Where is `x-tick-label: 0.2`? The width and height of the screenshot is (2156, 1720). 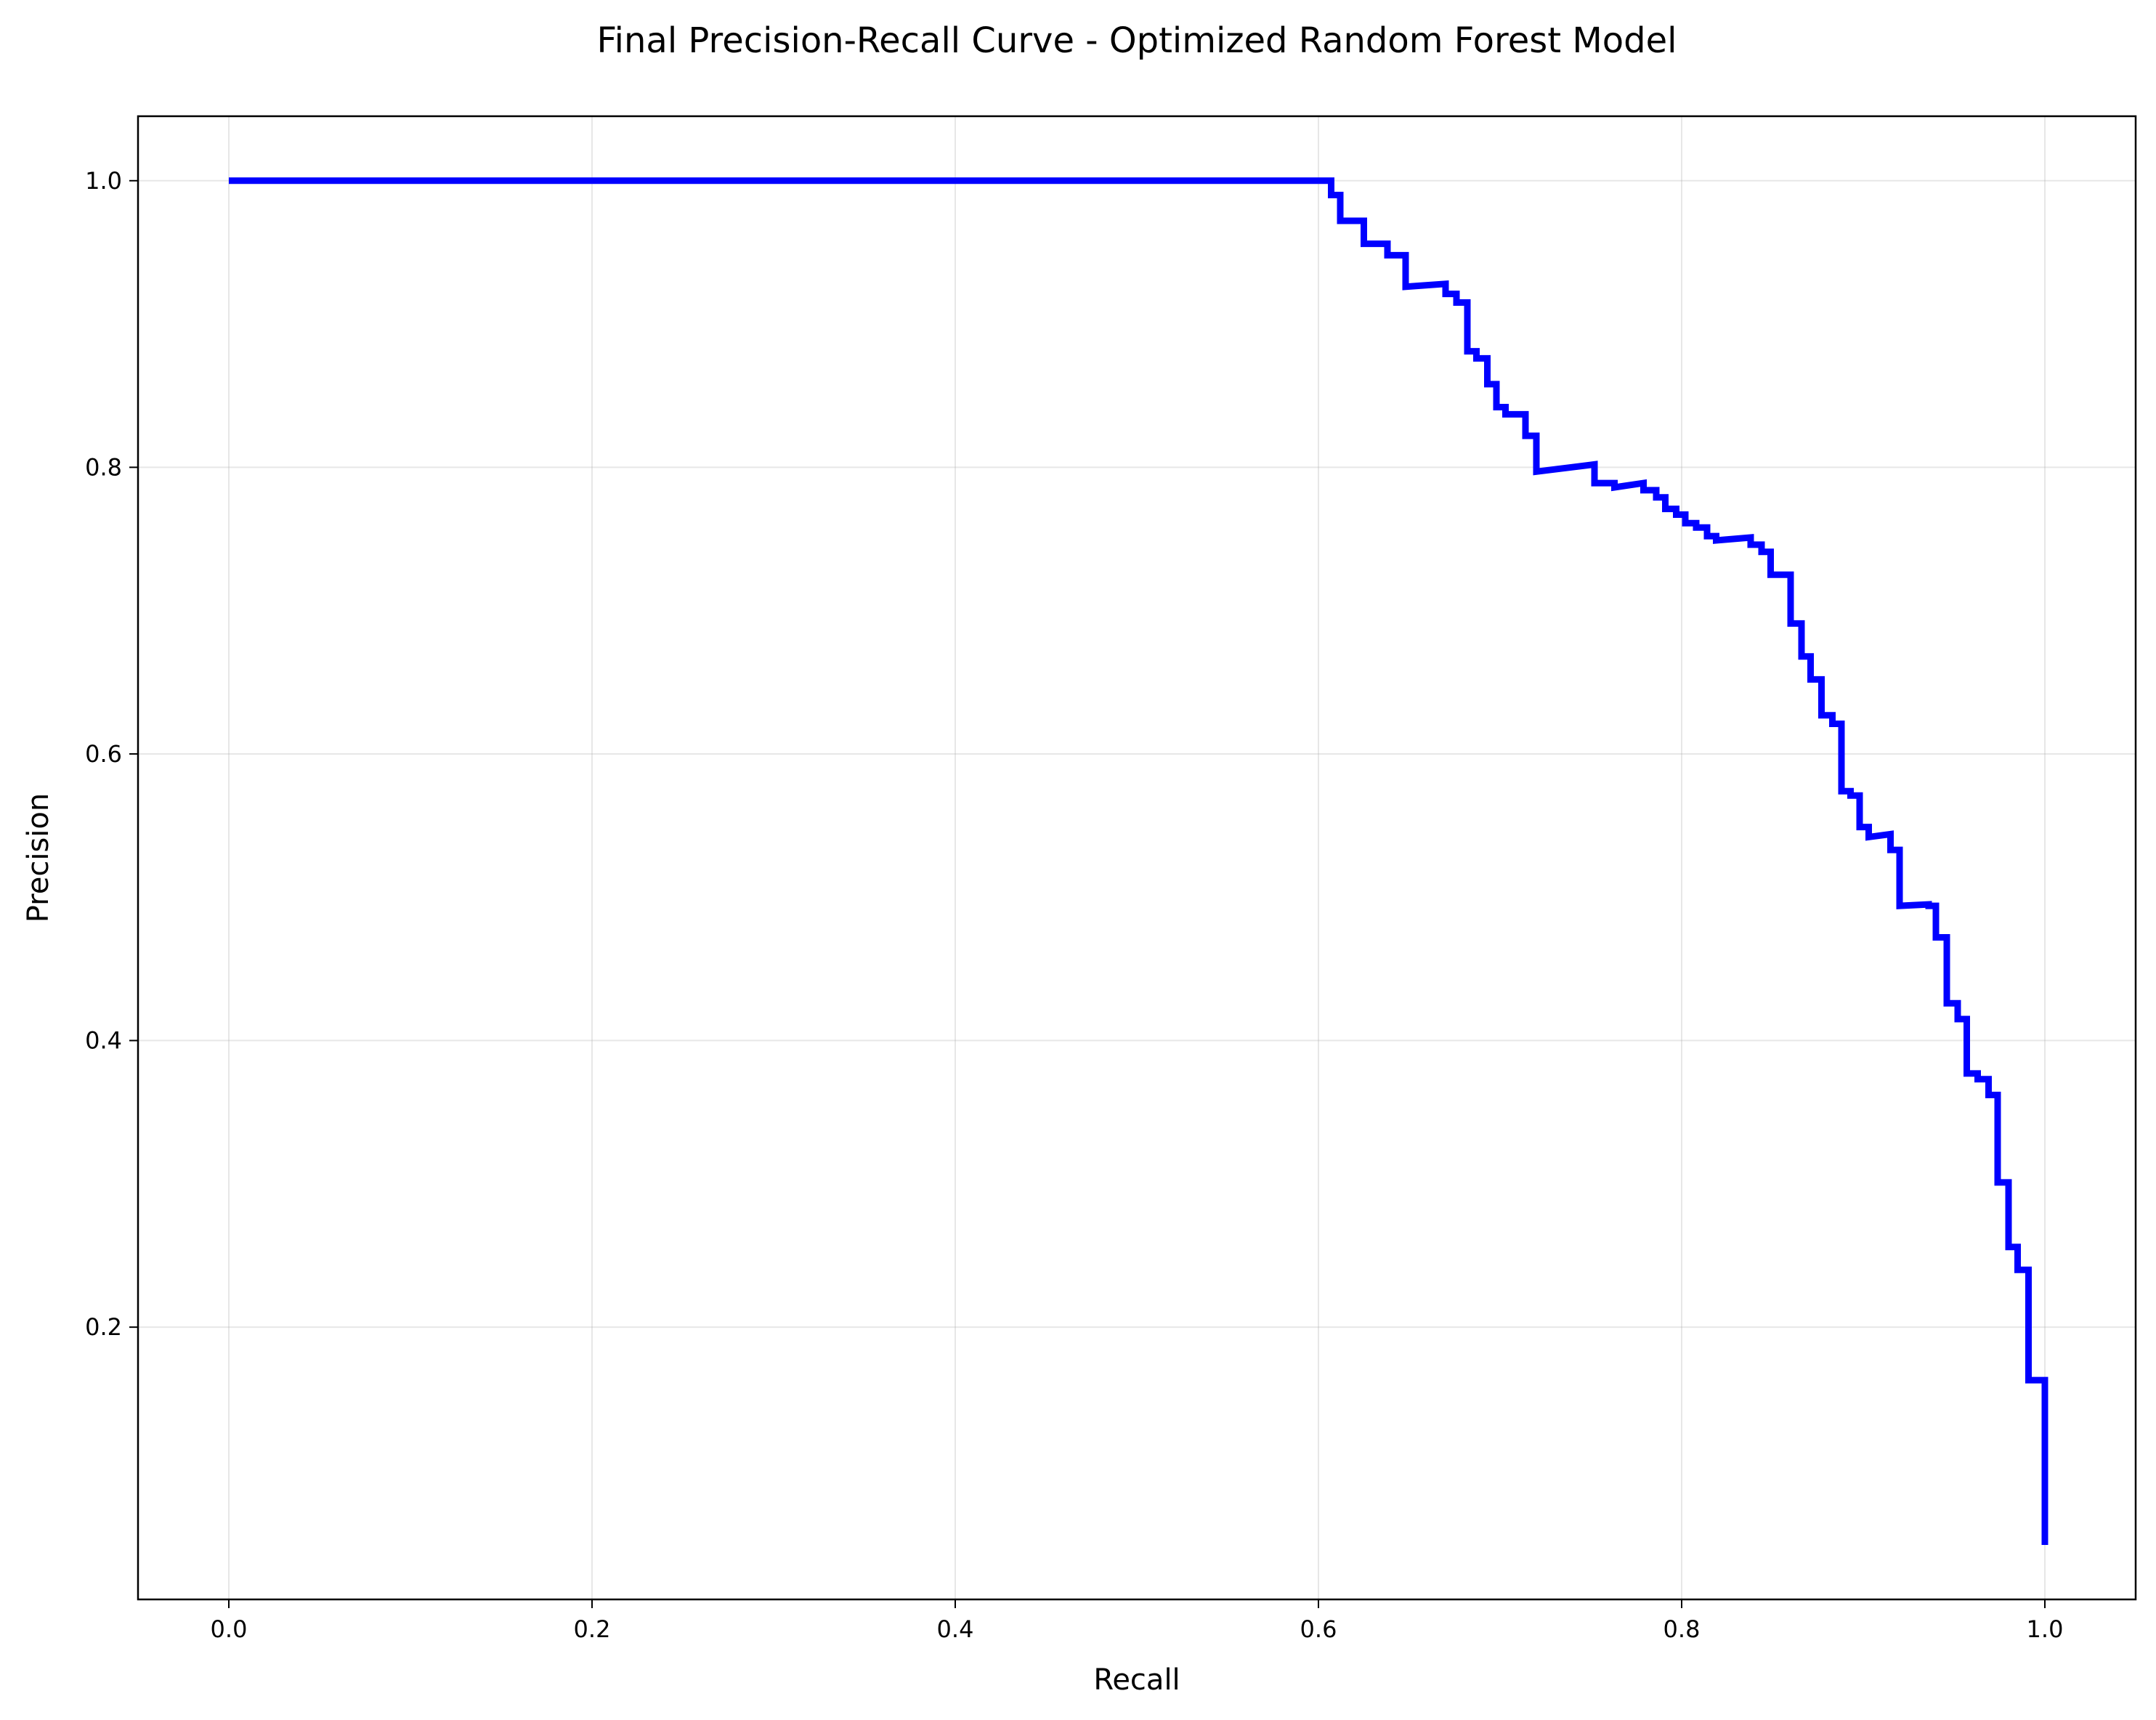 x-tick-label: 0.2 is located at coordinates (592, 1629).